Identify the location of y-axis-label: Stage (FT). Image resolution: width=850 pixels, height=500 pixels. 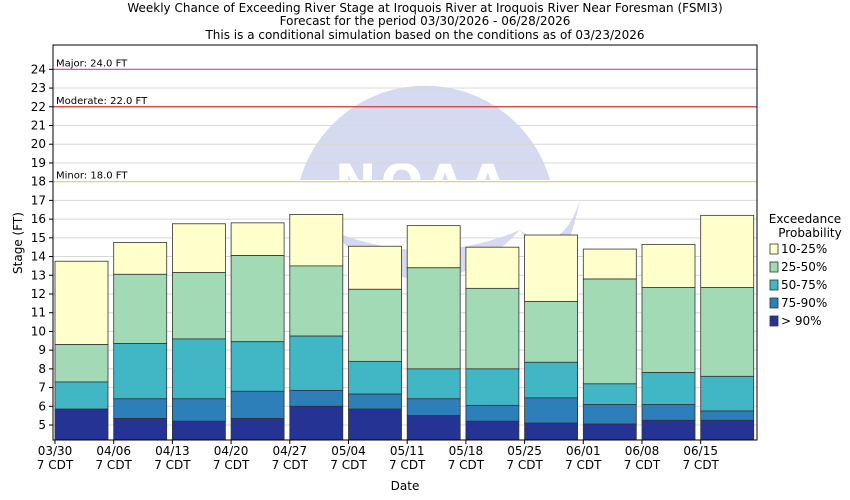
(18, 243).